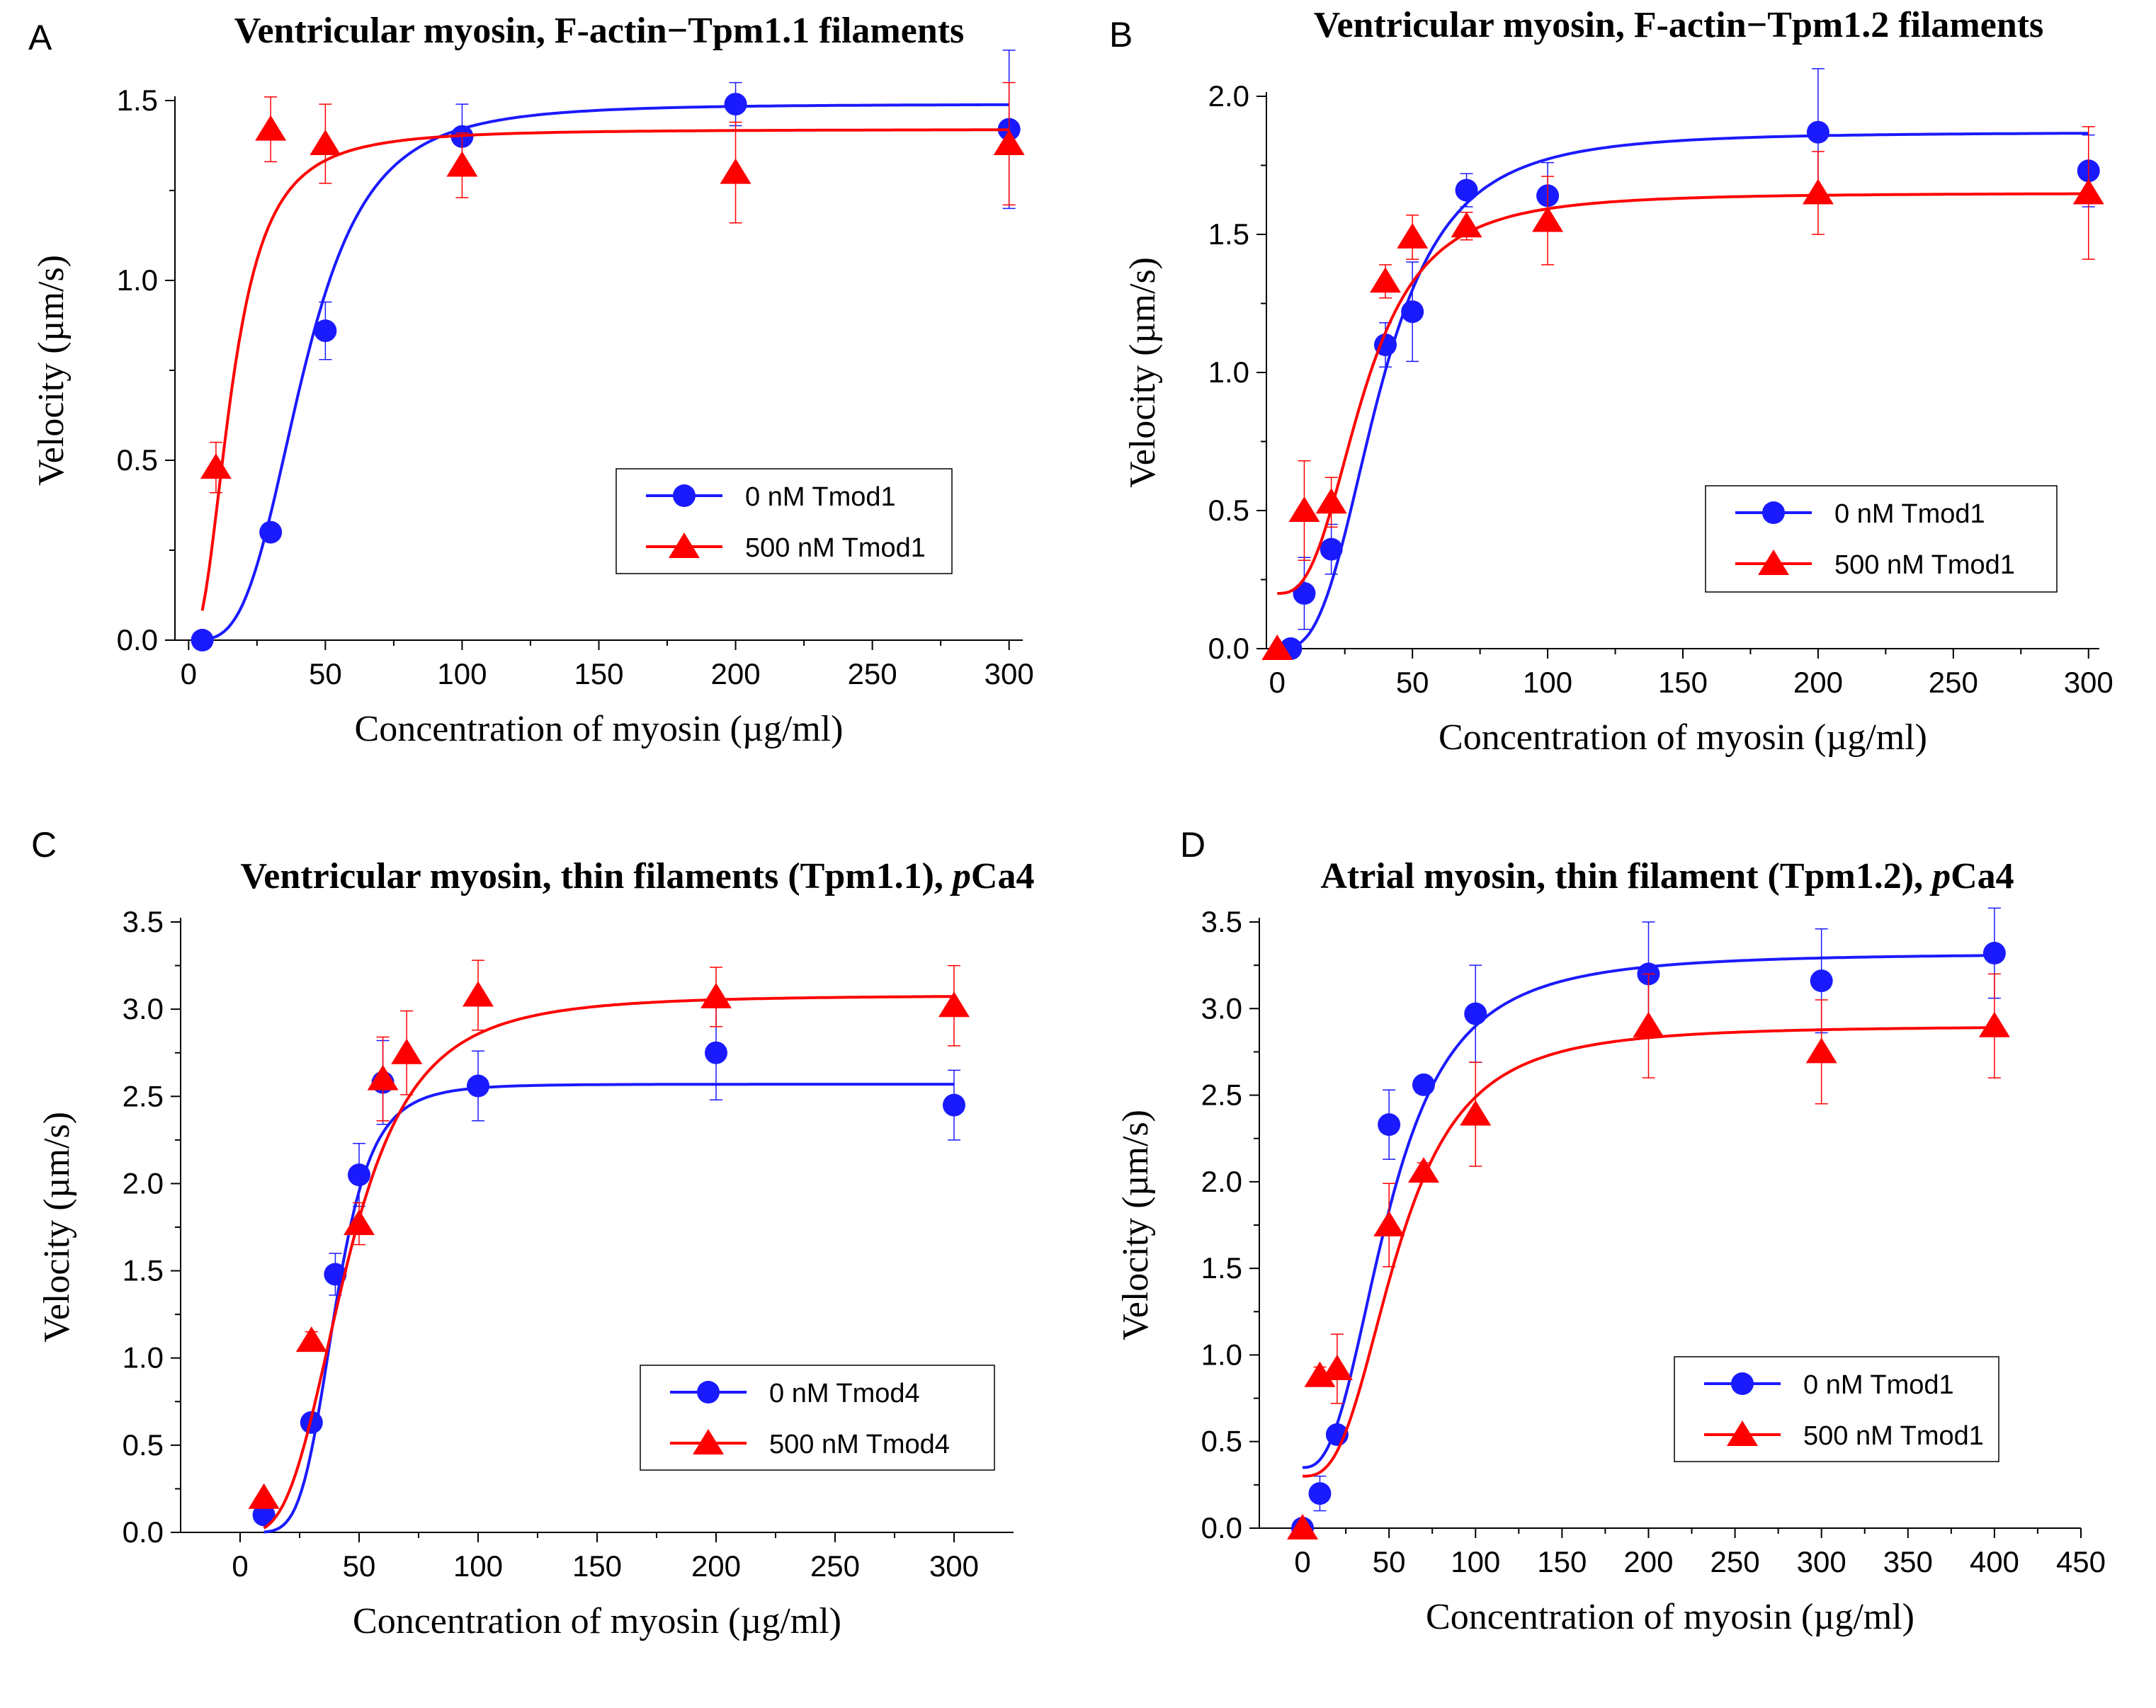 This screenshot has width=2156, height=1708. I want to click on y-tick-label: 1.0, so click(137, 280).